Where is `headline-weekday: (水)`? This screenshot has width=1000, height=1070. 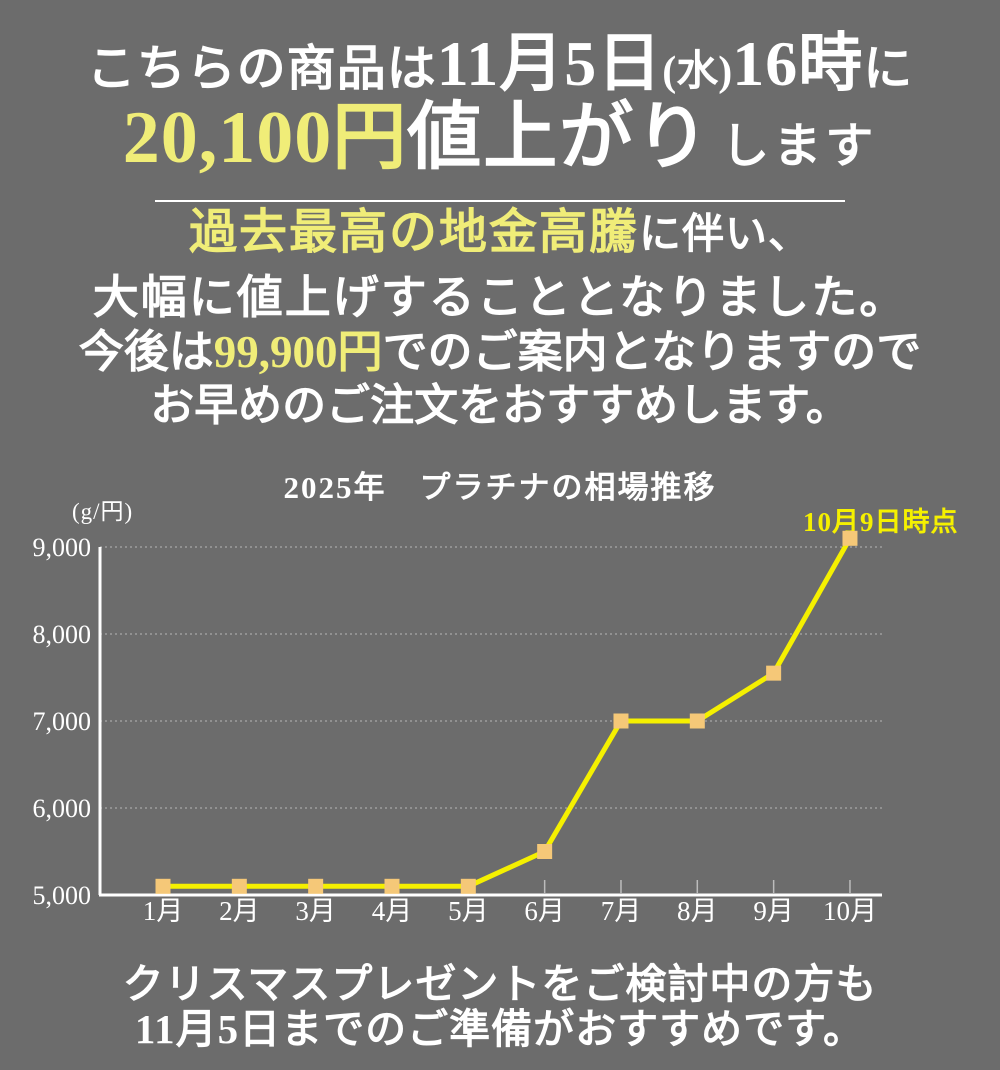 headline-weekday: (水) is located at coordinates (697, 72).